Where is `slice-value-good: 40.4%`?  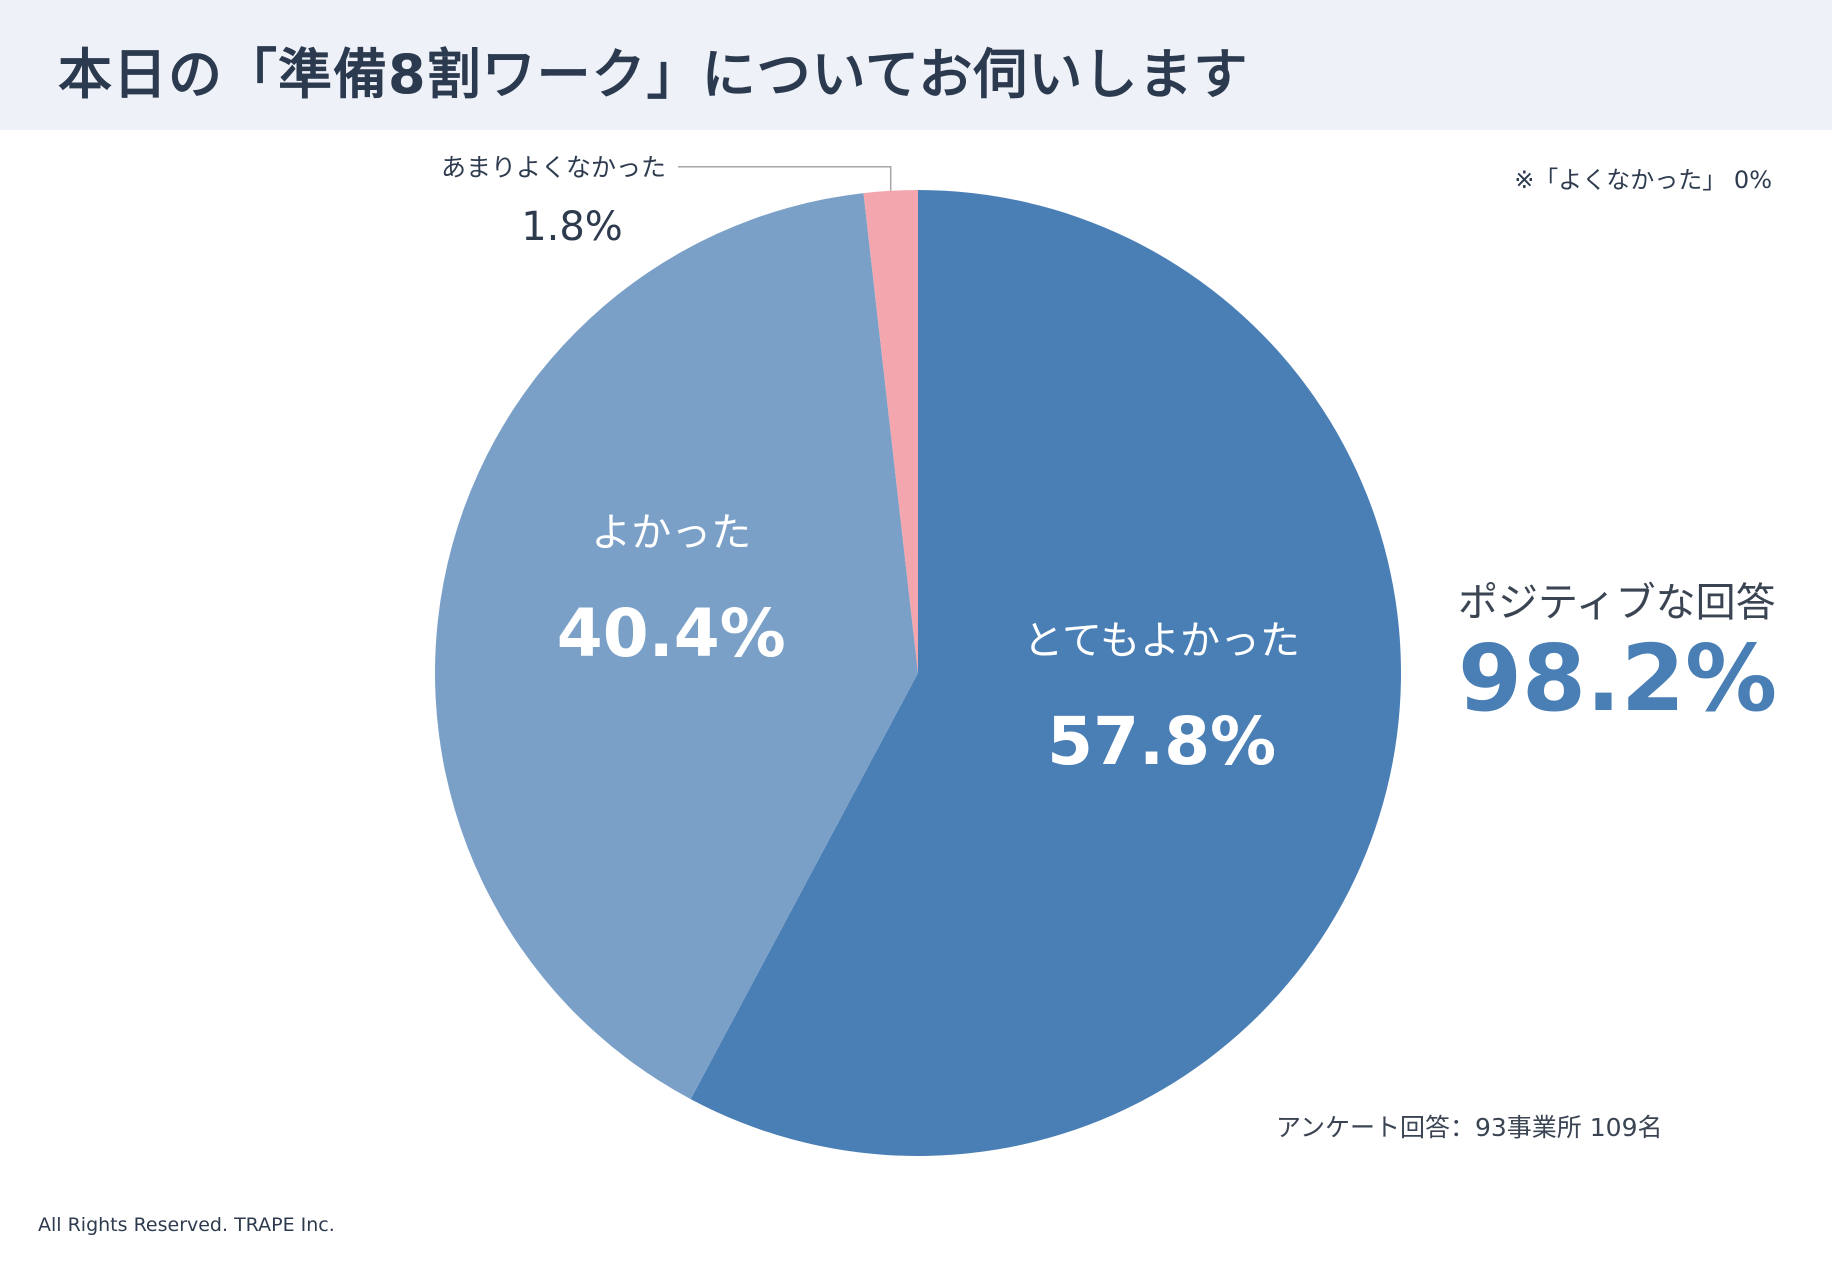 slice-value-good: 40.4% is located at coordinates (671, 633).